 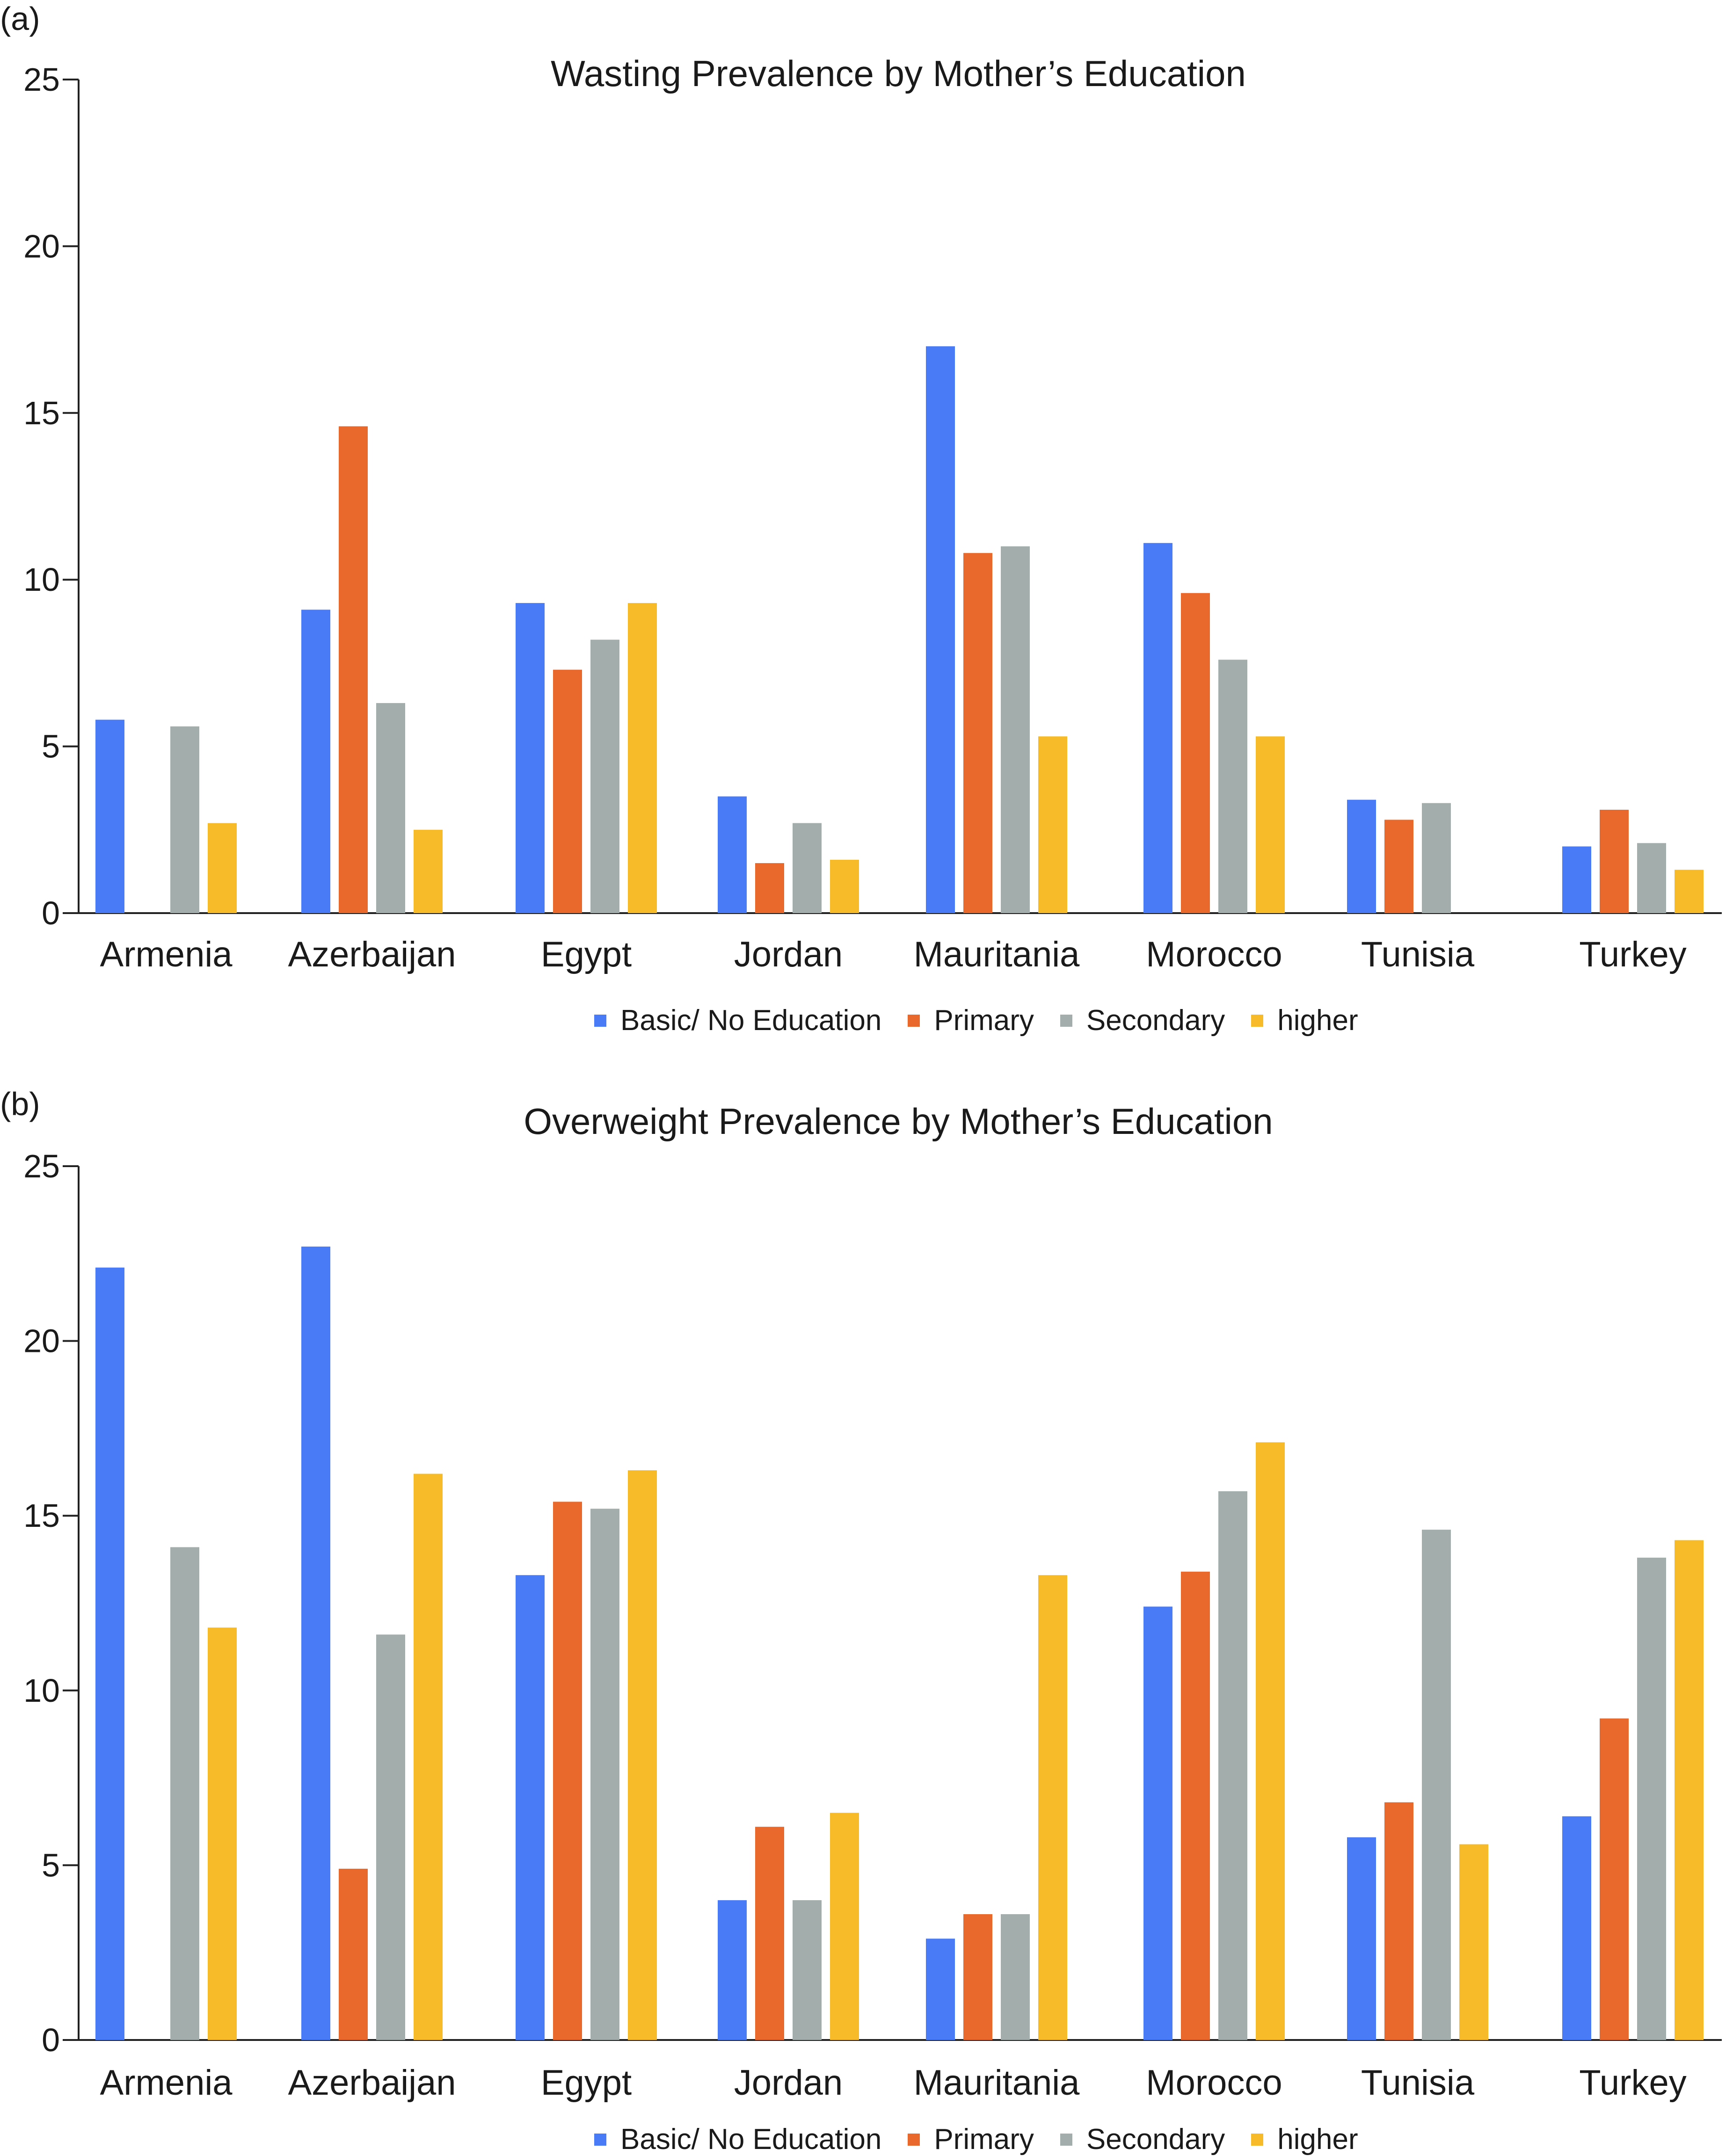 What do you see at coordinates (20, 18) in the screenshot?
I see `panel-label: (a)` at bounding box center [20, 18].